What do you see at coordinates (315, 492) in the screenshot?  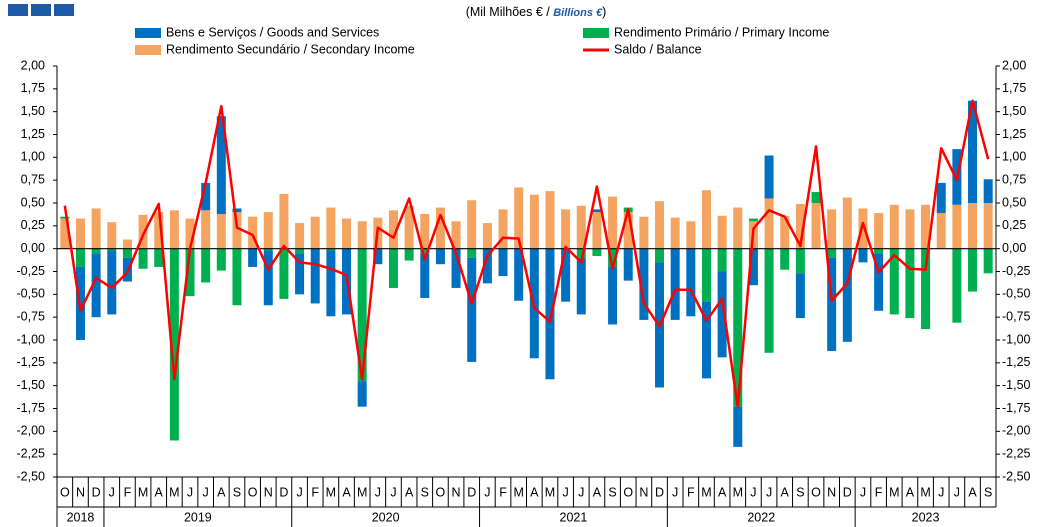 I see `x-tick-label: F` at bounding box center [315, 492].